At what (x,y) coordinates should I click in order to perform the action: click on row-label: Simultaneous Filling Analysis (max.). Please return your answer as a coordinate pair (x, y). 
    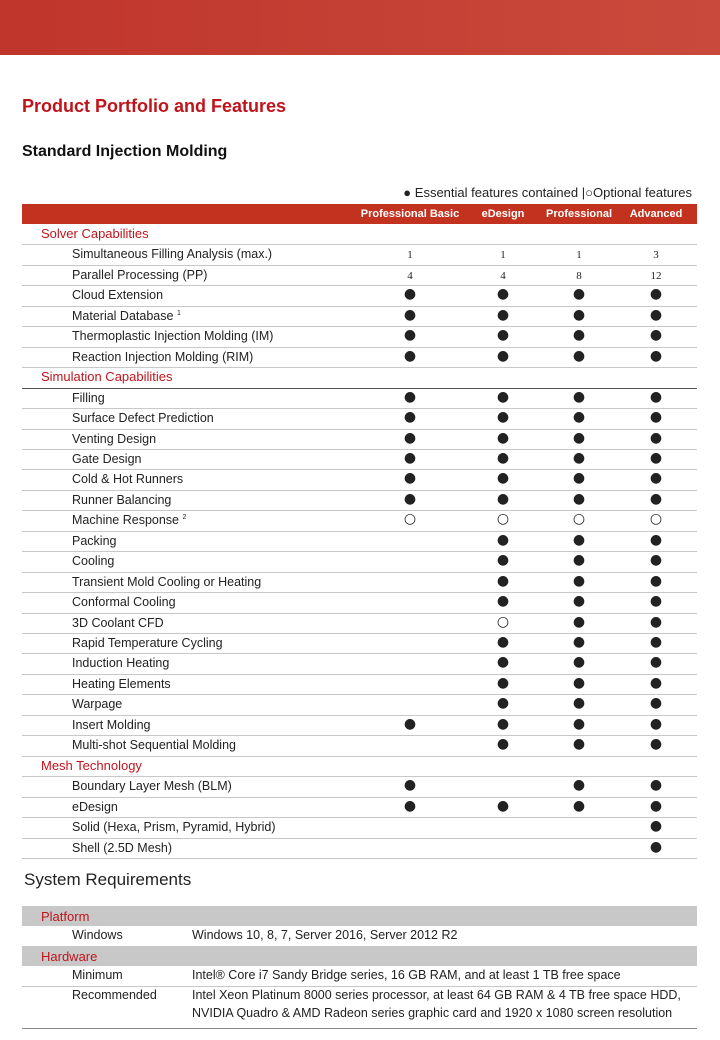
    Looking at the image, I should click on (172, 254).